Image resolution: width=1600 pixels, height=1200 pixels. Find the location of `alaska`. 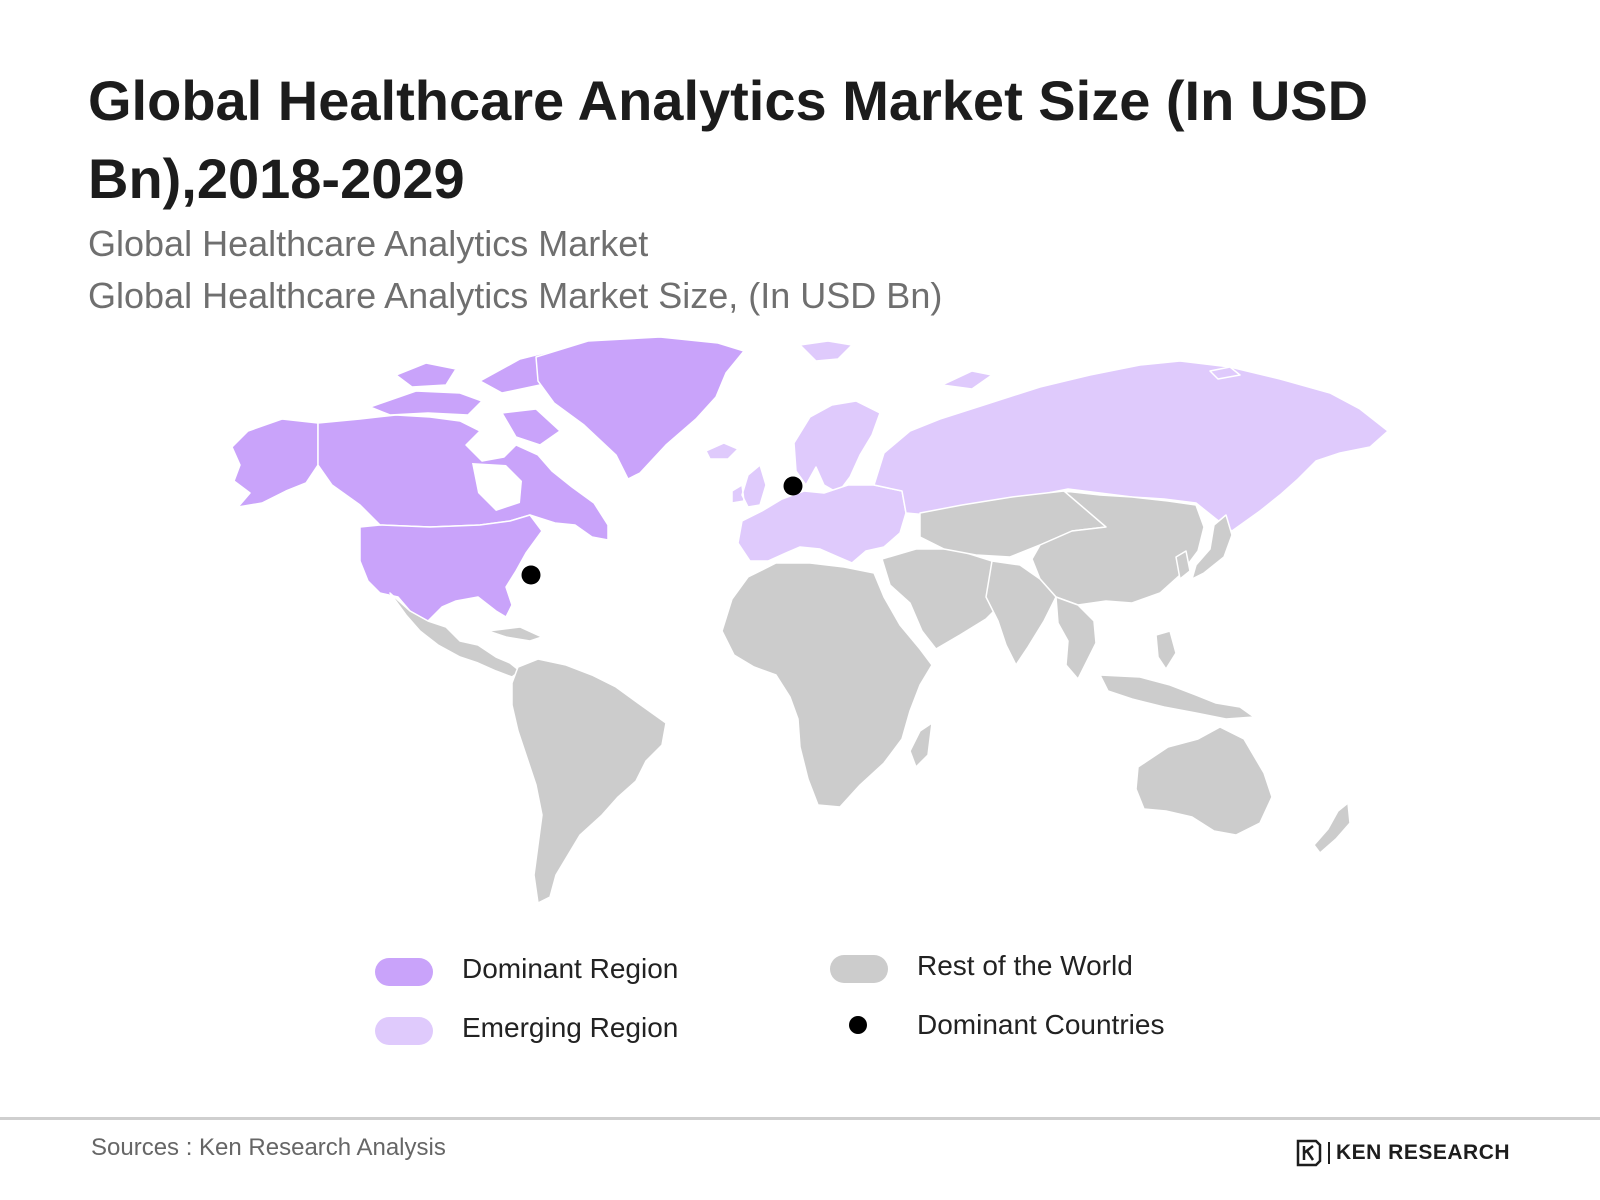

alaska is located at coordinates (275, 463).